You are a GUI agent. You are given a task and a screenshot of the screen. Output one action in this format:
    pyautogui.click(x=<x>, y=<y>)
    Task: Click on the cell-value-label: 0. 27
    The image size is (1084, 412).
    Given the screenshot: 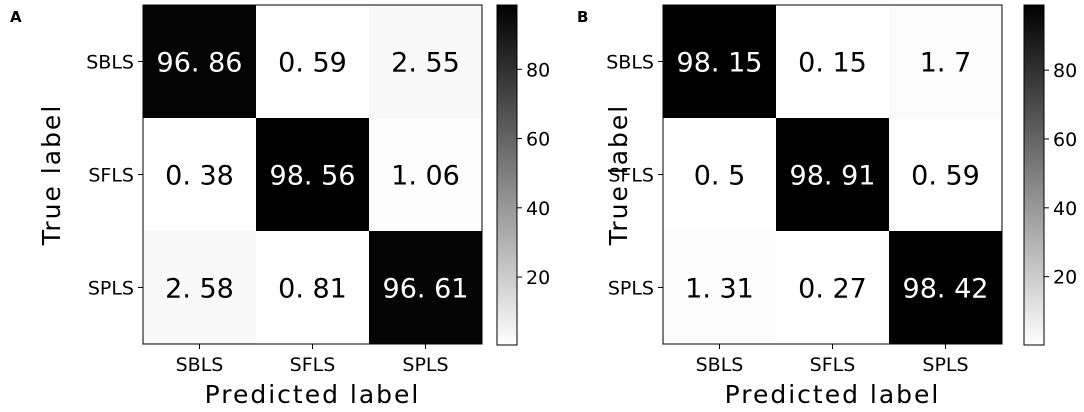 What is the action you would take?
    pyautogui.click(x=832, y=289)
    